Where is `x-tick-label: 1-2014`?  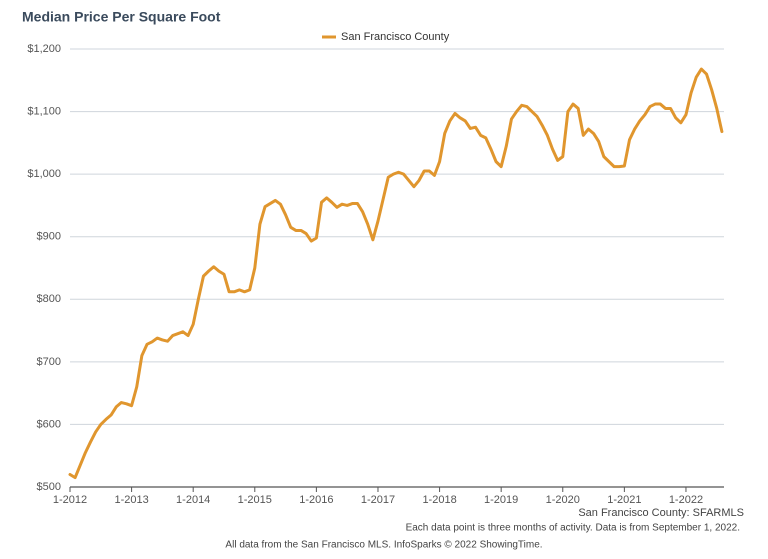 x-tick-label: 1-2014 is located at coordinates (193, 500).